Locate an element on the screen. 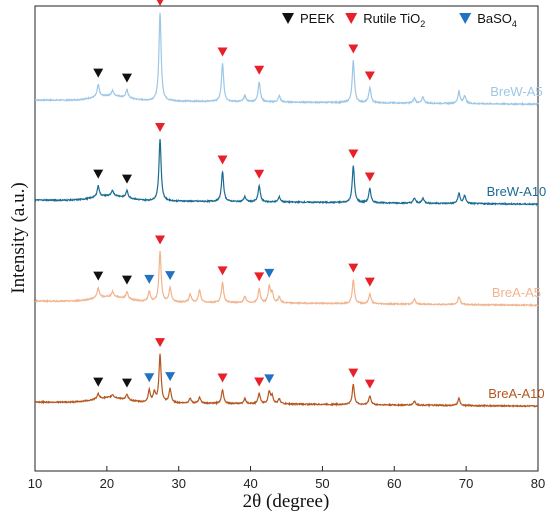 This screenshot has height=532, width=550. series-label: BreW-A10 is located at coordinates (517, 191).